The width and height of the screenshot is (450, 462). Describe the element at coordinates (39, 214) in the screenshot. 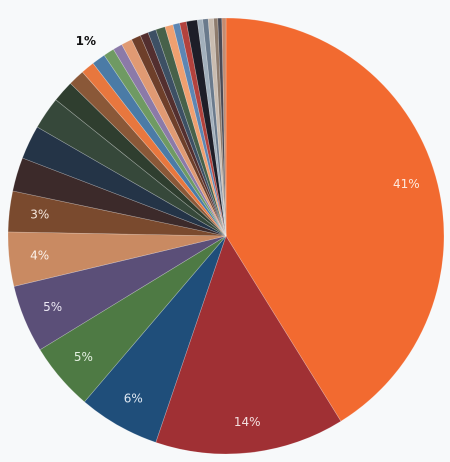

I see `slice-label-7: 3%` at that location.